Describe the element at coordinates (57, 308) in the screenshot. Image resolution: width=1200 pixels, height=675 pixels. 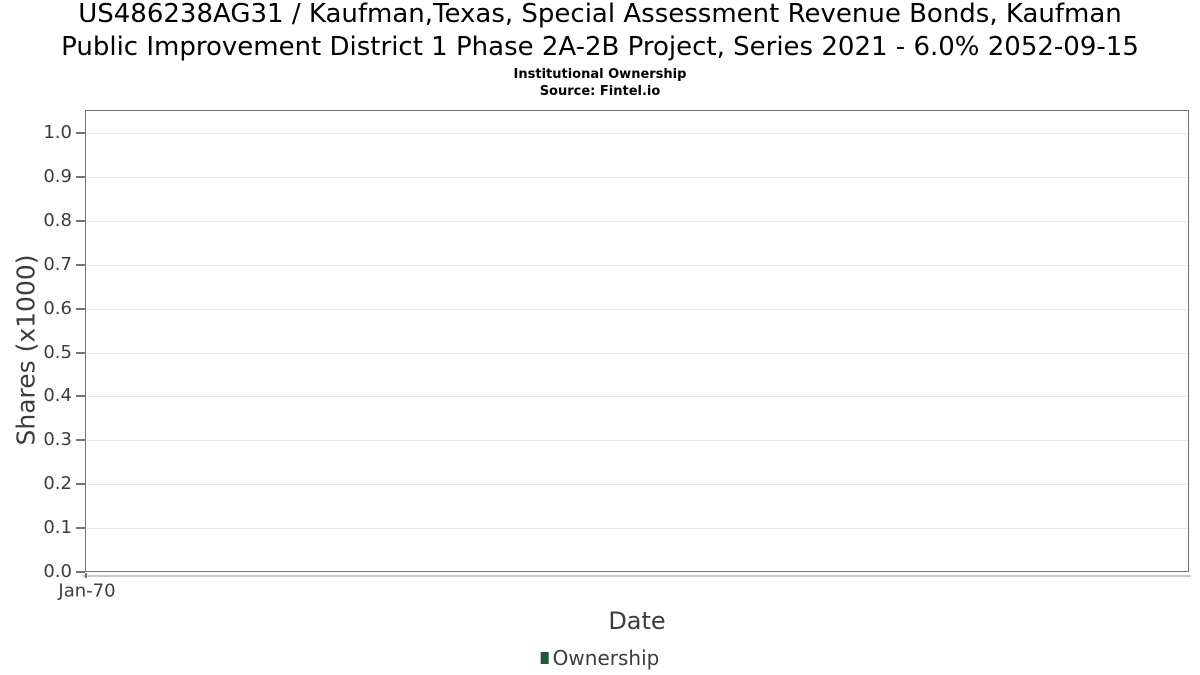
I see `y-tick-label: 0.6` at that location.